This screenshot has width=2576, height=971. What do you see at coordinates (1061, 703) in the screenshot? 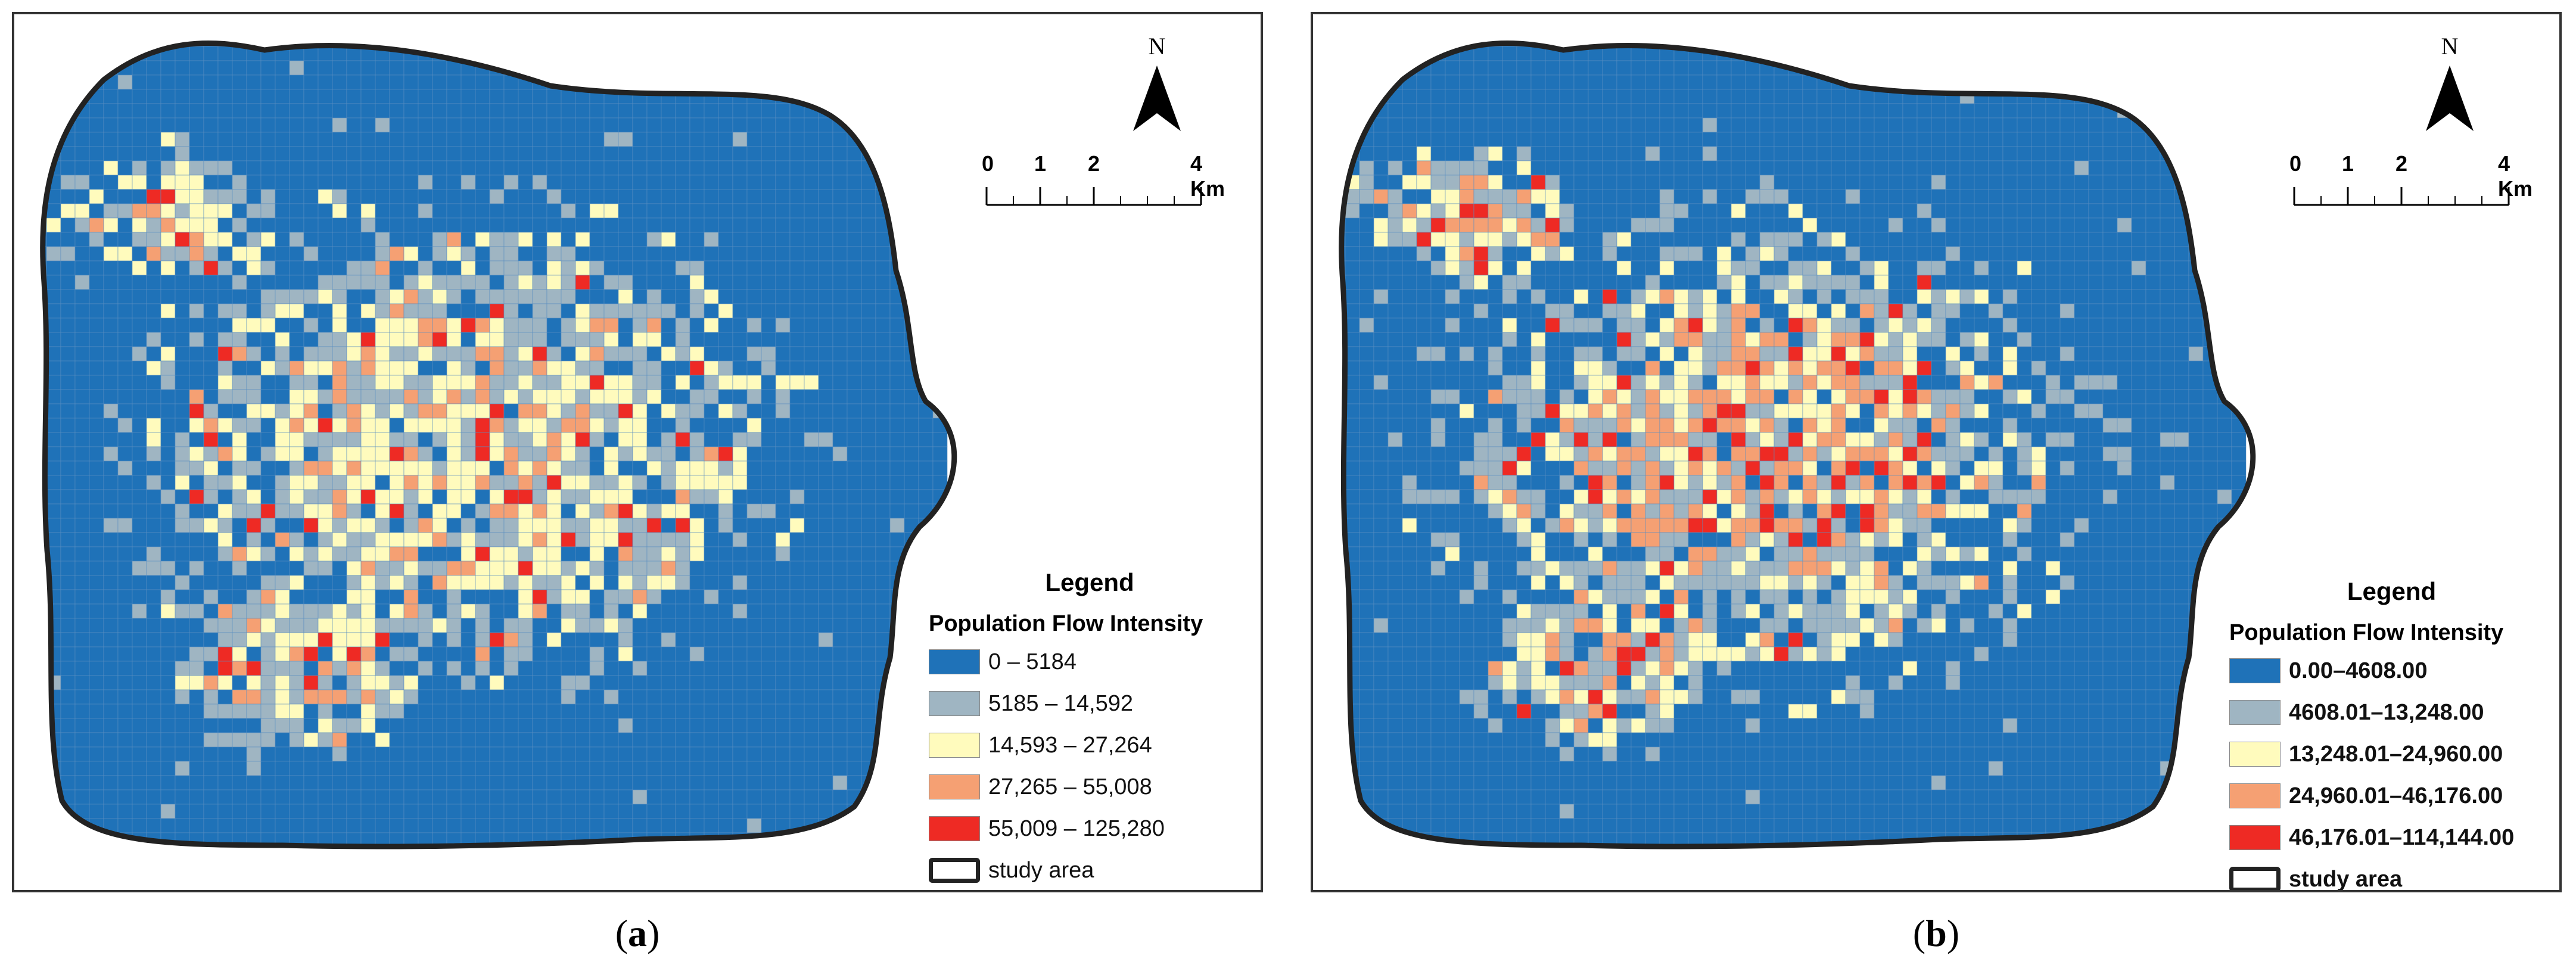
I see `legend-label: 5185 – 14,592` at bounding box center [1061, 703].